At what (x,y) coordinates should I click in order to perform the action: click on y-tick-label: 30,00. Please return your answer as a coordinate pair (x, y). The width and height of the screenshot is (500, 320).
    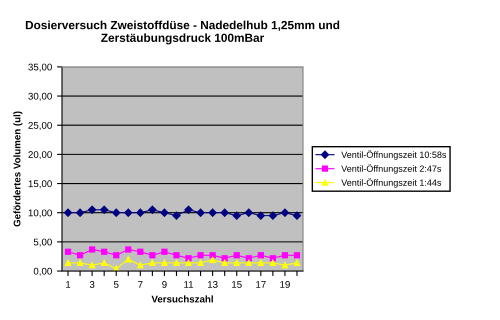
    Looking at the image, I should click on (40, 96).